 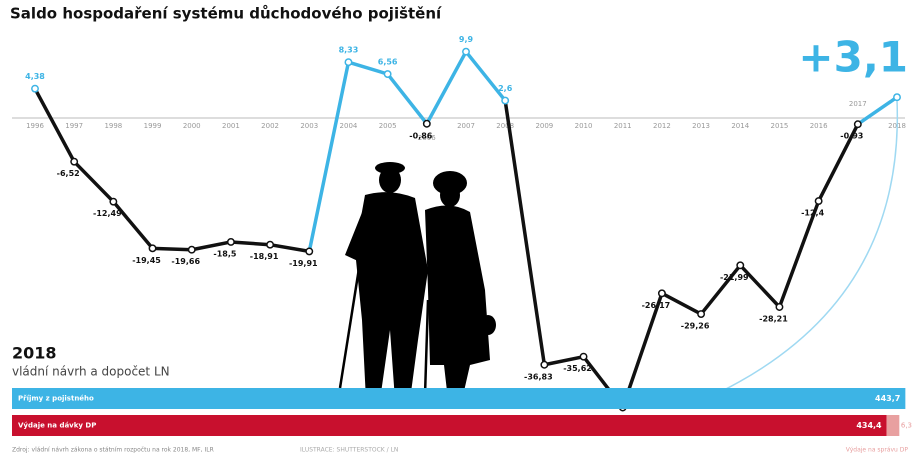 What do you see at coordinates (303, 263) in the screenshot?
I see `value-label: -19,91` at bounding box center [303, 263].